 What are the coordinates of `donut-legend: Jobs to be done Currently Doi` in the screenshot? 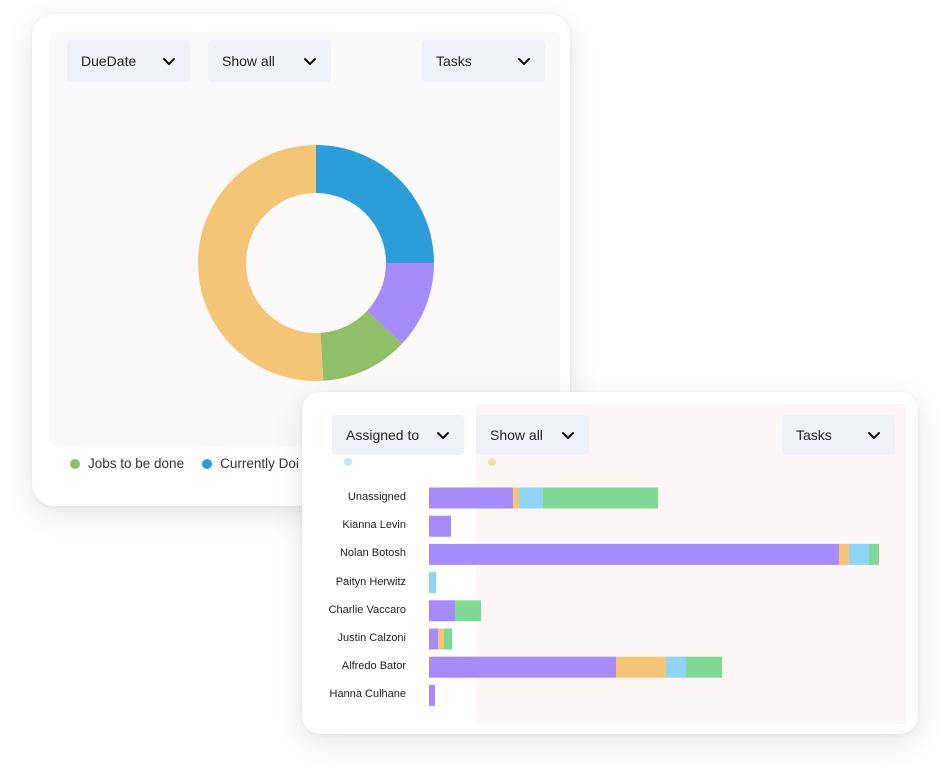 It's located at (184, 463).